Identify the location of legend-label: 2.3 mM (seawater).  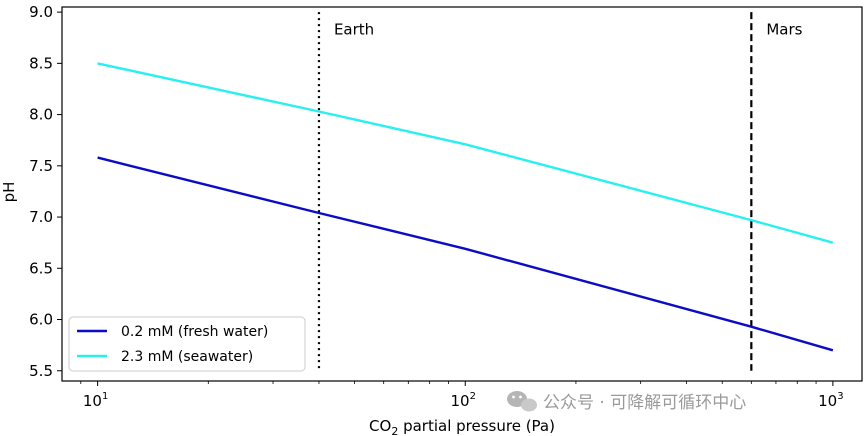
(187, 357).